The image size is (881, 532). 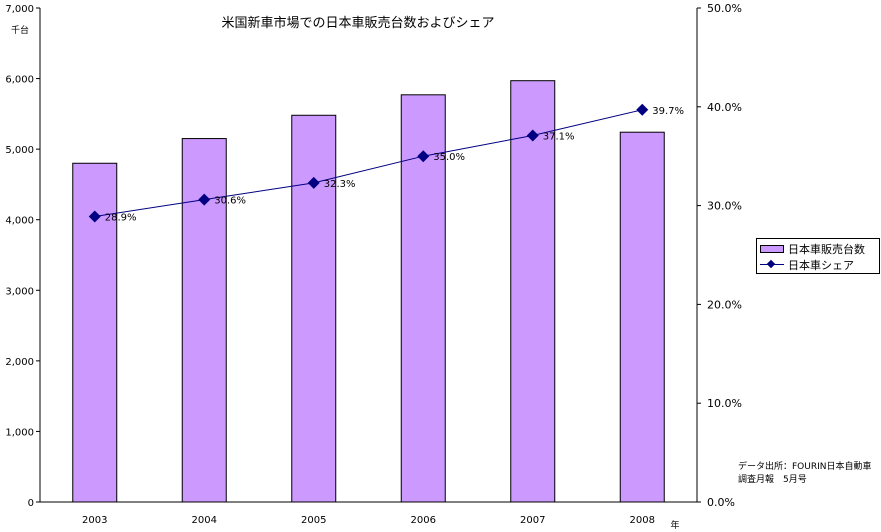 What do you see at coordinates (724, 8) in the screenshot?
I see `y-tick-label-right: 50.0%` at bounding box center [724, 8].